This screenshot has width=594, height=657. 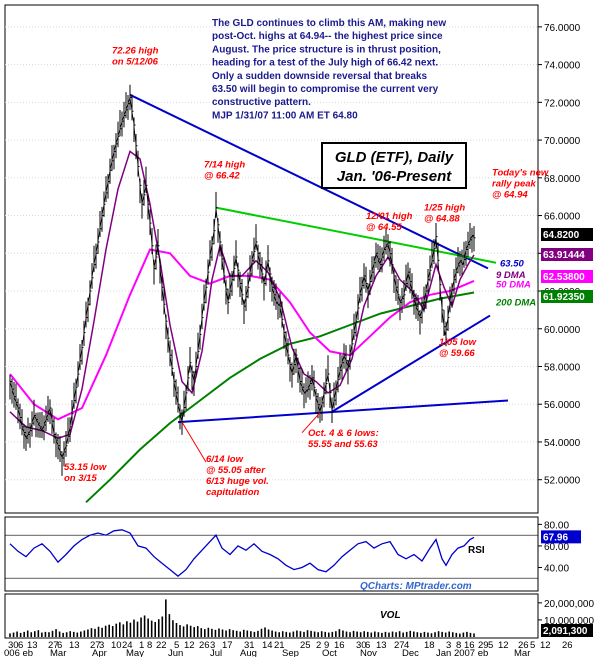 I want to click on svg-text: 2,091,300, so click(x=565, y=631).